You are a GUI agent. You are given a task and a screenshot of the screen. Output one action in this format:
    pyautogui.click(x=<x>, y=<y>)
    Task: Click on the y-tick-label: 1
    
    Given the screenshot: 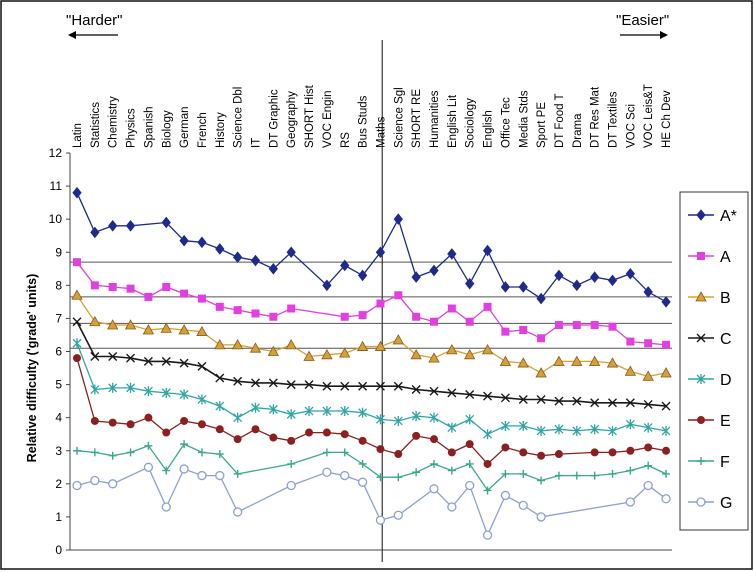 What is the action you would take?
    pyautogui.click(x=58, y=517)
    